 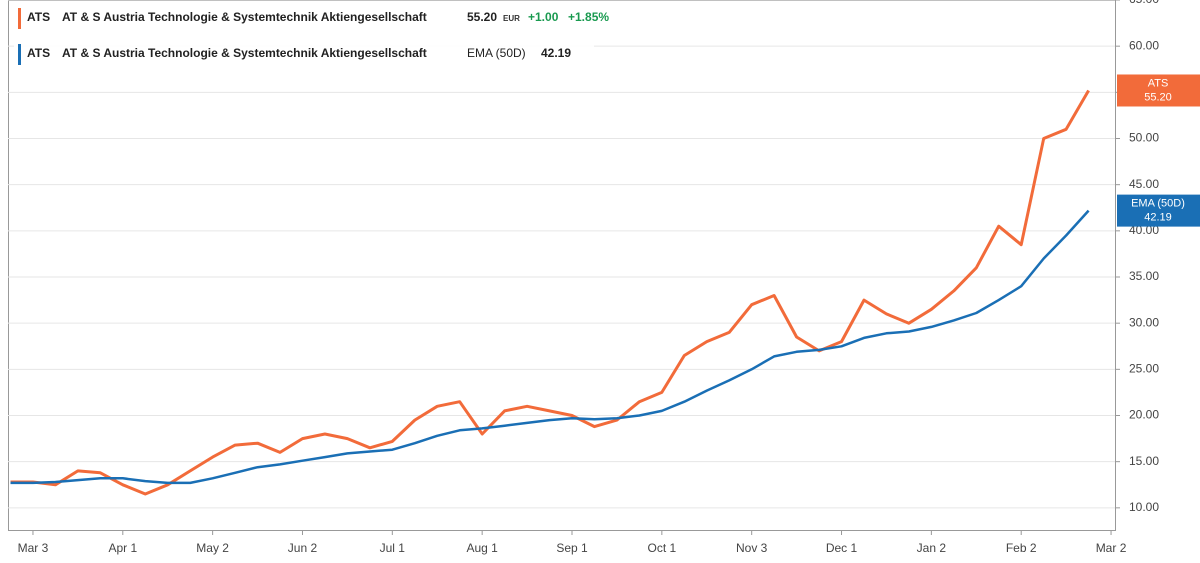 I want to click on badge-value: 42.19, so click(x=1158, y=218).